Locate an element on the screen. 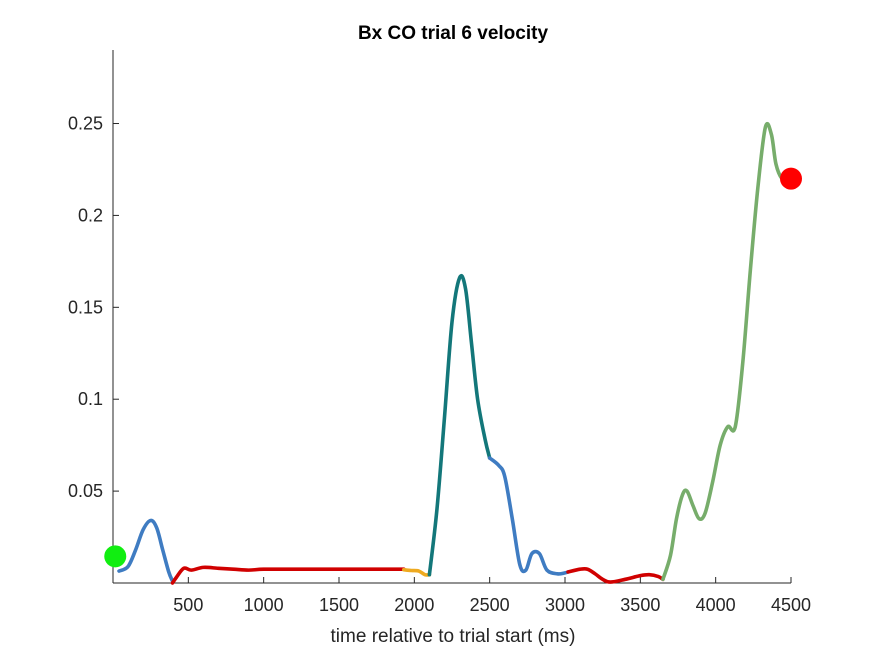 Image resolution: width=875 pixels, height=656 pixels. x-tick-label: 3000 is located at coordinates (565, 605).